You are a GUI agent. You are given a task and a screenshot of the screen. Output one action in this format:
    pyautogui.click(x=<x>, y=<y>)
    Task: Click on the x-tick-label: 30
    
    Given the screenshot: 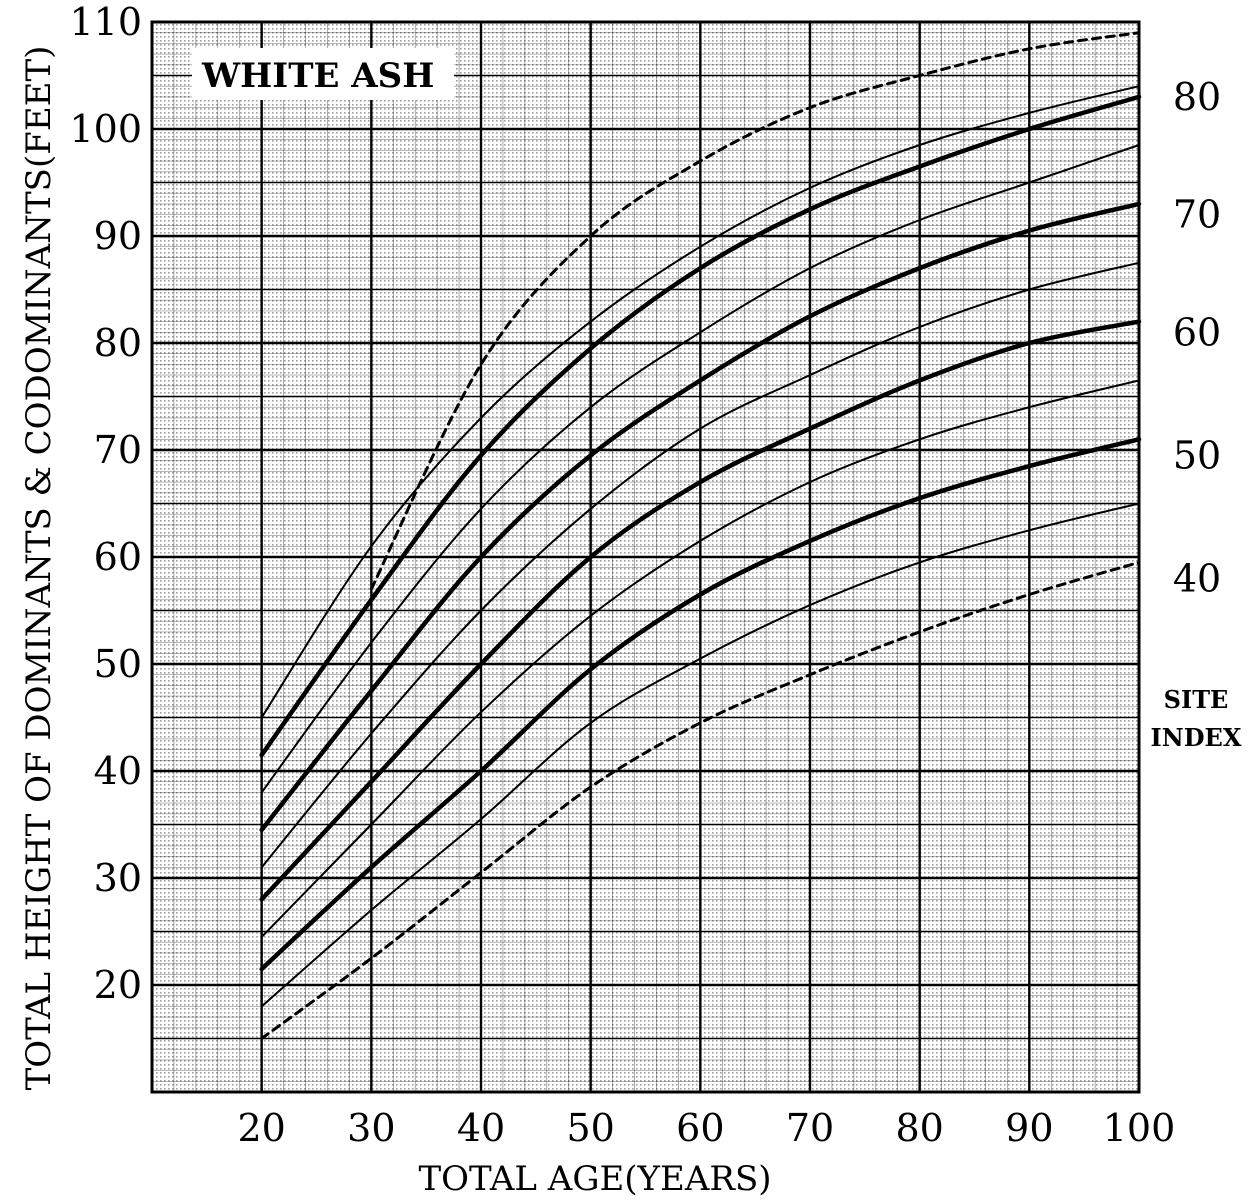 What is the action you would take?
    pyautogui.click(x=371, y=1128)
    